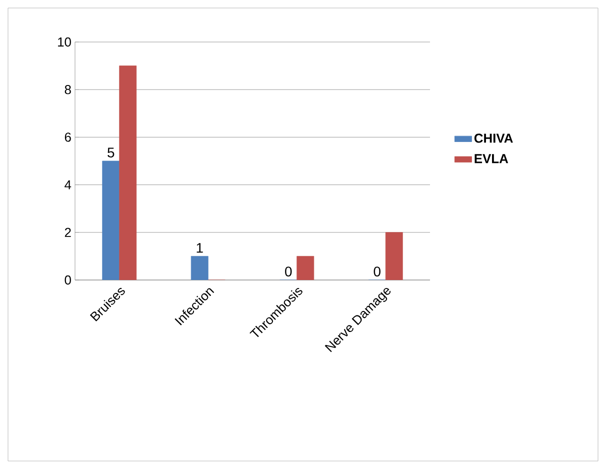  I want to click on y-tick-label: 2, so click(67, 232).